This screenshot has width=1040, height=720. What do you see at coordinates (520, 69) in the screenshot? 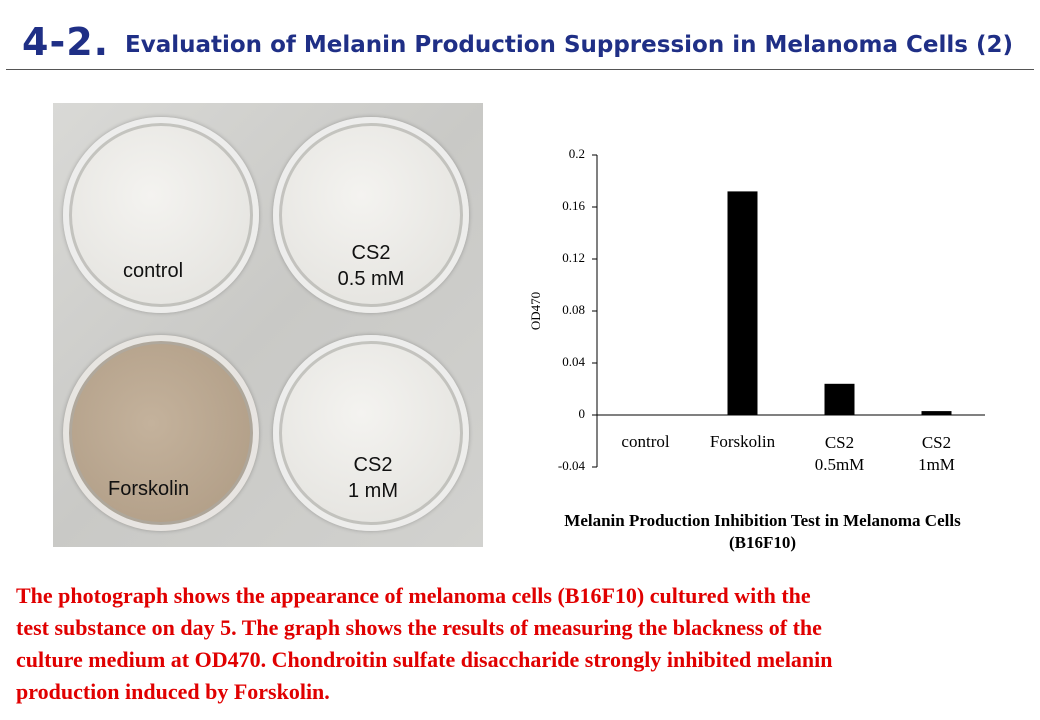
I see `header-rule` at bounding box center [520, 69].